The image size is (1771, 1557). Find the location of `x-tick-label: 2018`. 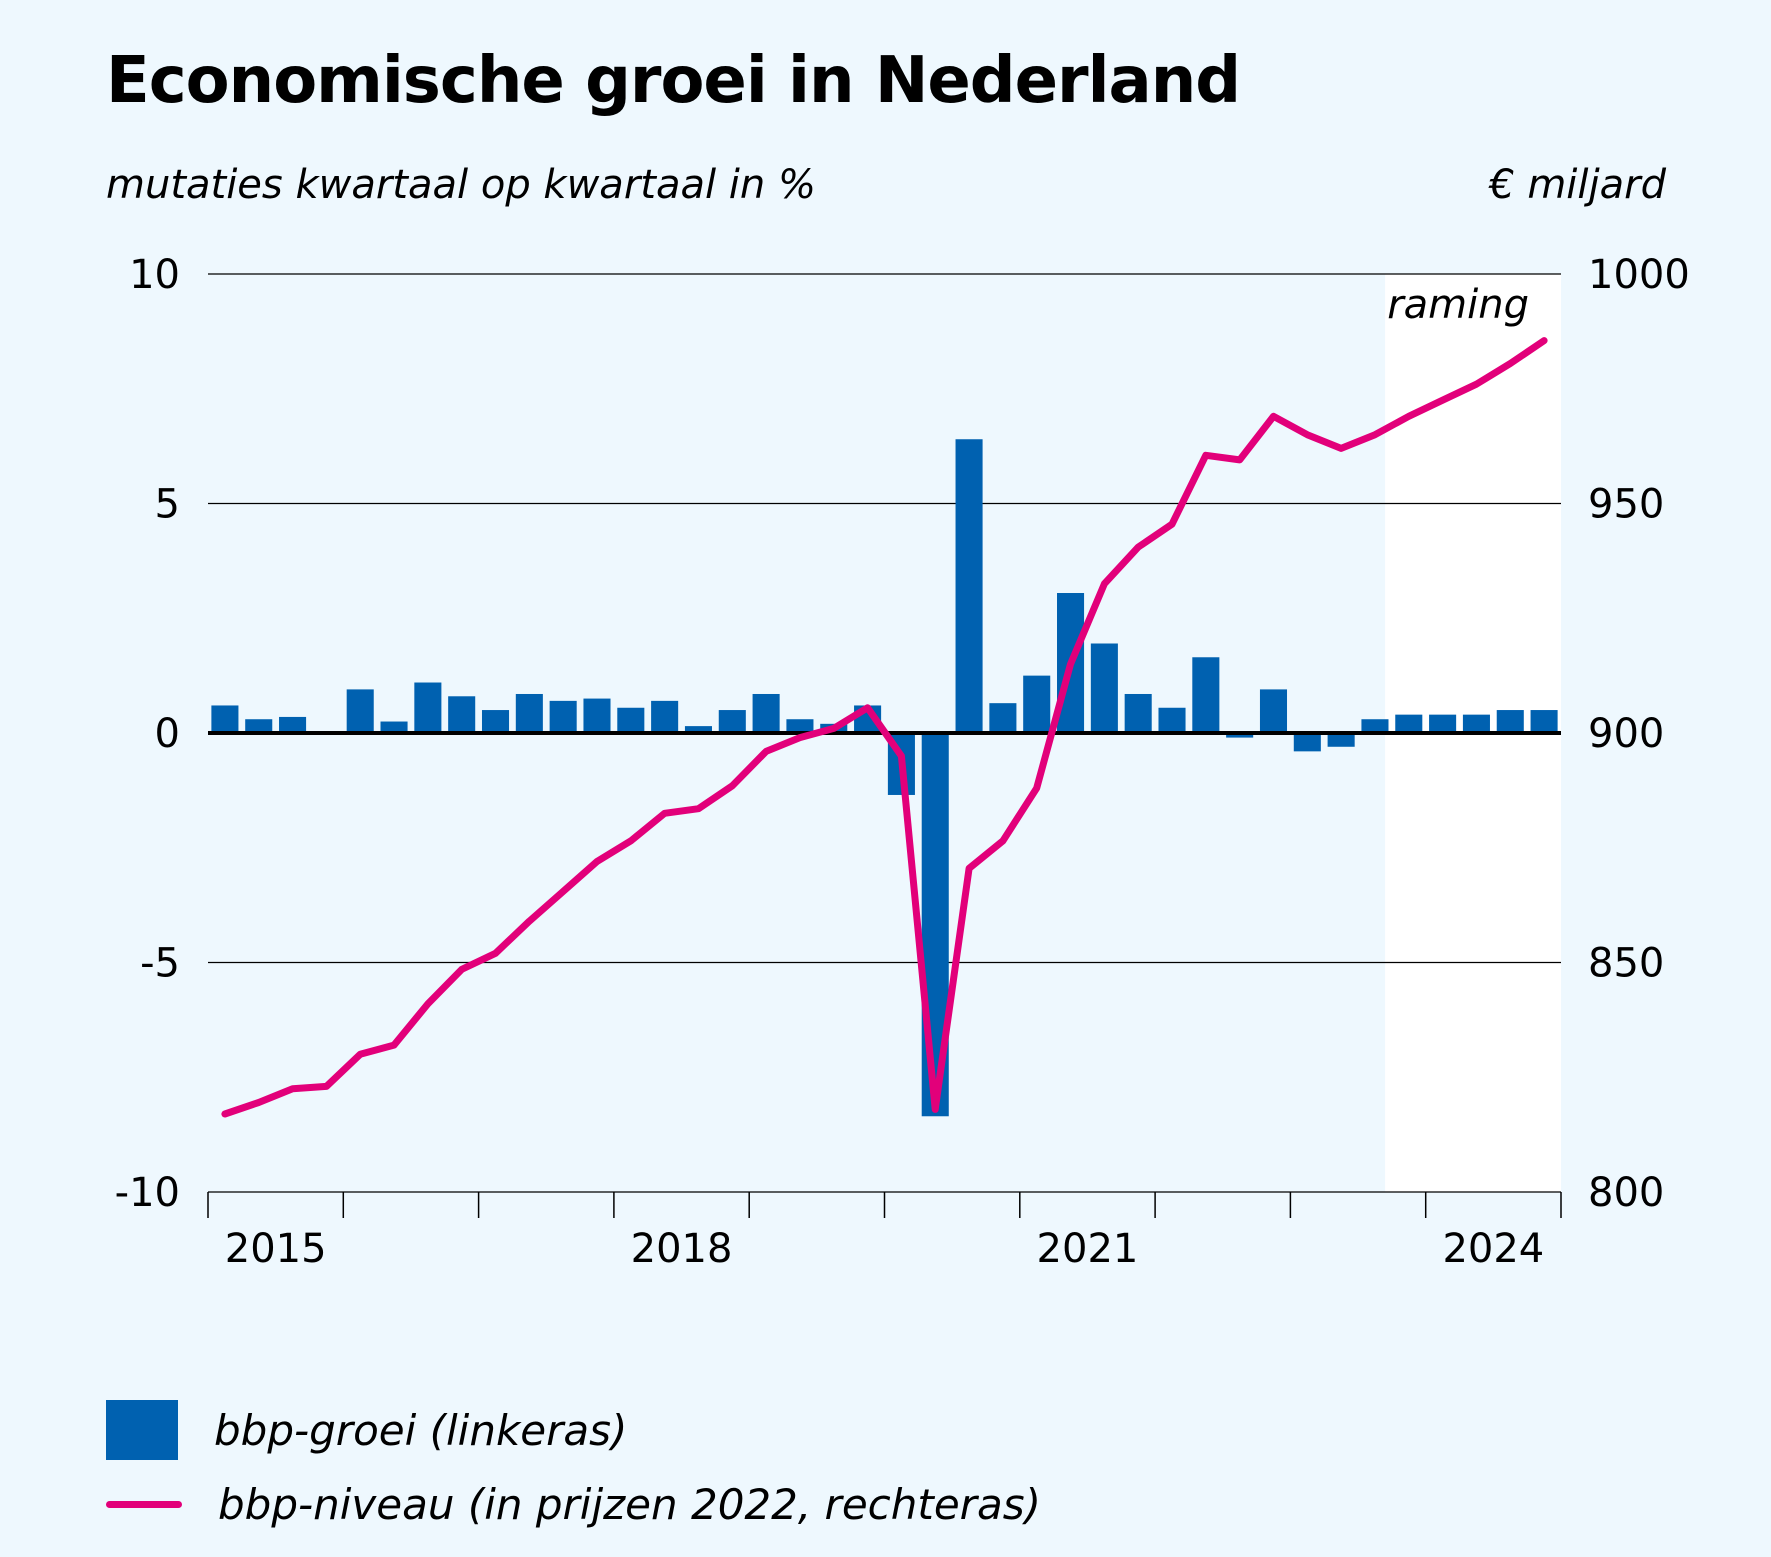

x-tick-label: 2018 is located at coordinates (682, 1249).